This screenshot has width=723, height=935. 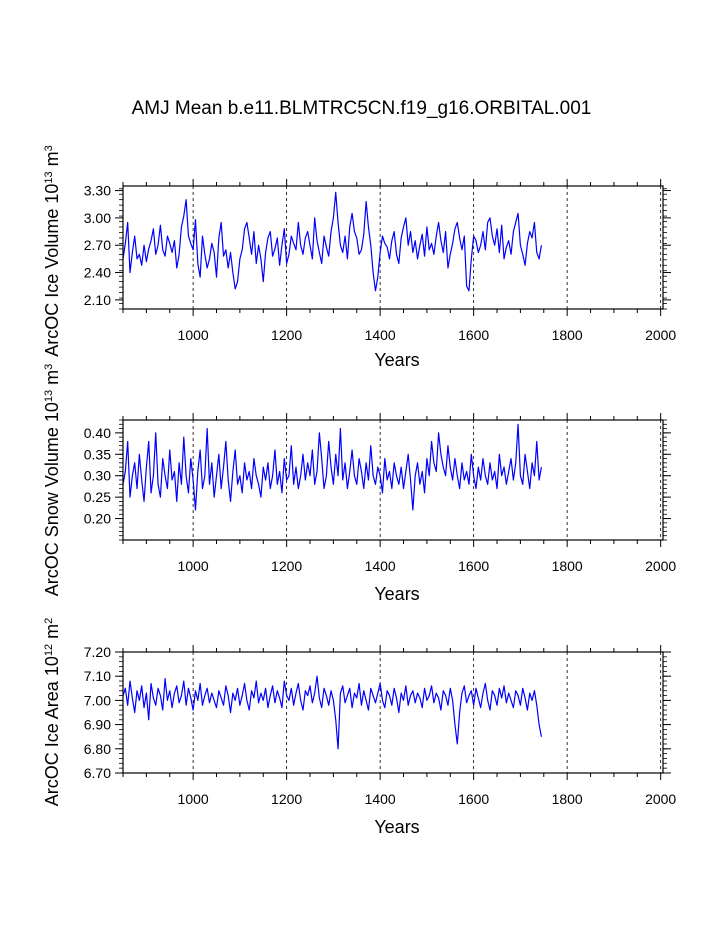 I want to click on ice-area-series-line, so click(x=332, y=712).